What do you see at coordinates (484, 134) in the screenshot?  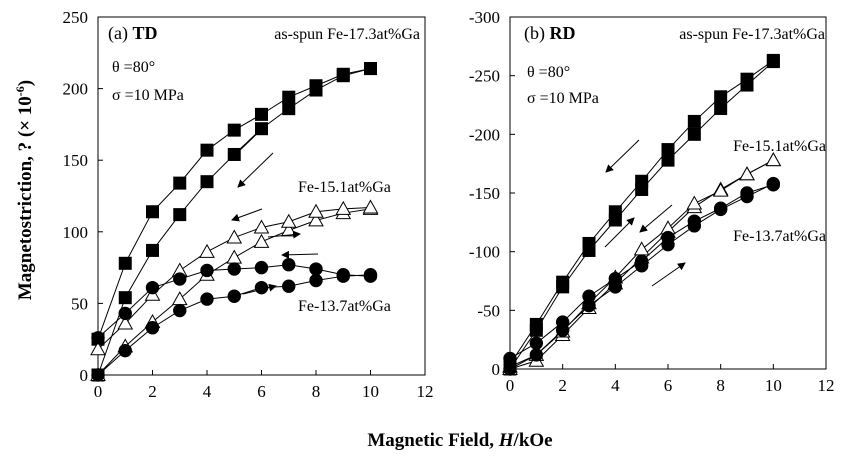 I see `y-tick-label: -200` at bounding box center [484, 134].